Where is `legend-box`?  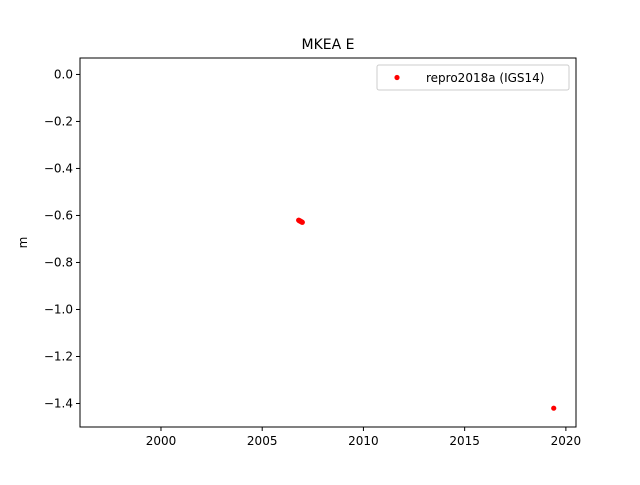 legend-box is located at coordinates (473, 77).